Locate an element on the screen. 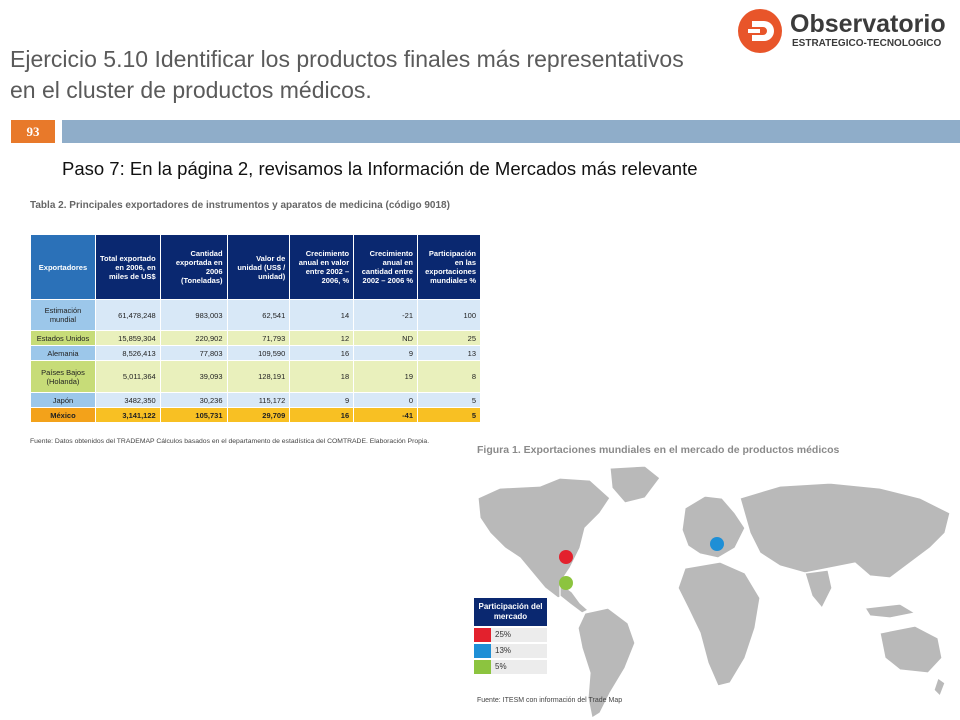 This screenshot has width=960, height=720. legend-item: 13% is located at coordinates (510, 651).